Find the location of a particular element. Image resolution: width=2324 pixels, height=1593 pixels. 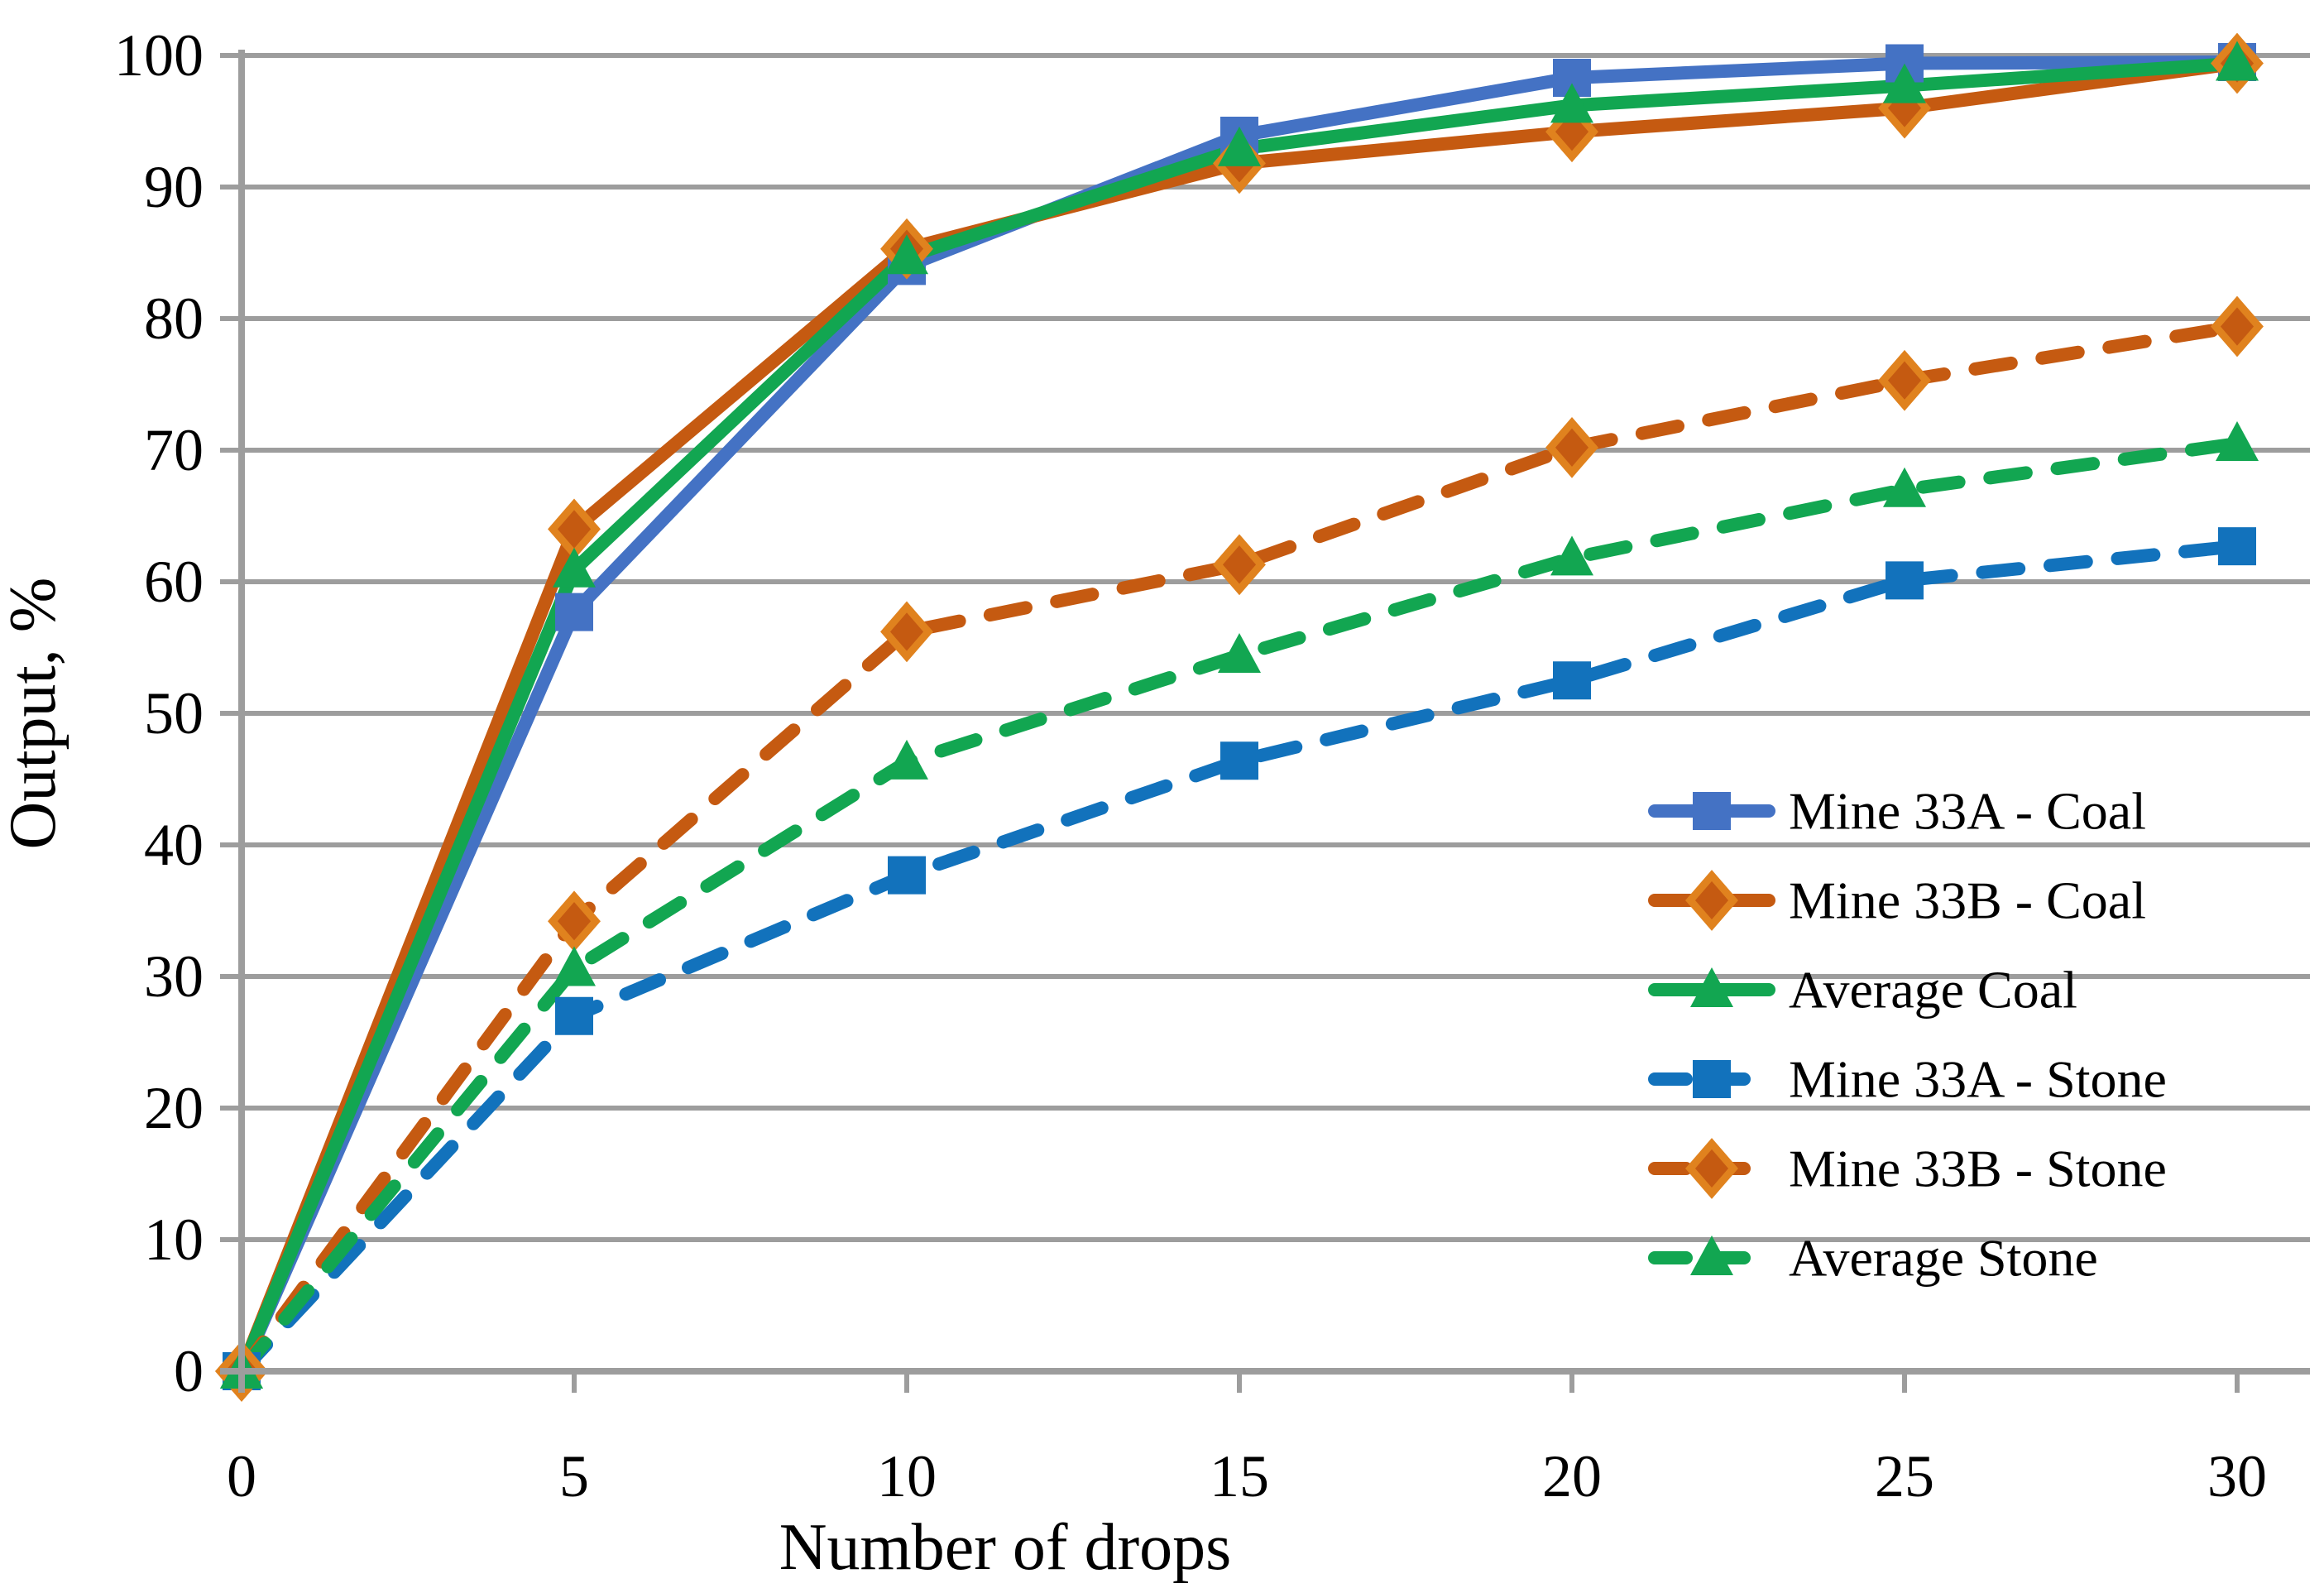

marker-diamond-s4-p2 is located at coordinates (906, 632).